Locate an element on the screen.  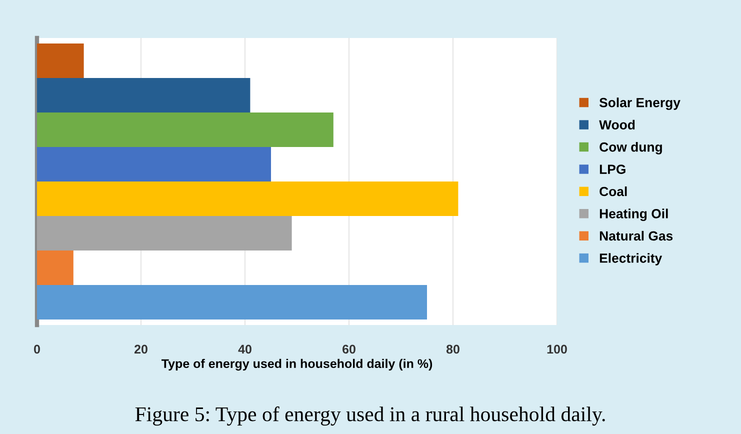
legend-label: Electricity is located at coordinates (631, 259).